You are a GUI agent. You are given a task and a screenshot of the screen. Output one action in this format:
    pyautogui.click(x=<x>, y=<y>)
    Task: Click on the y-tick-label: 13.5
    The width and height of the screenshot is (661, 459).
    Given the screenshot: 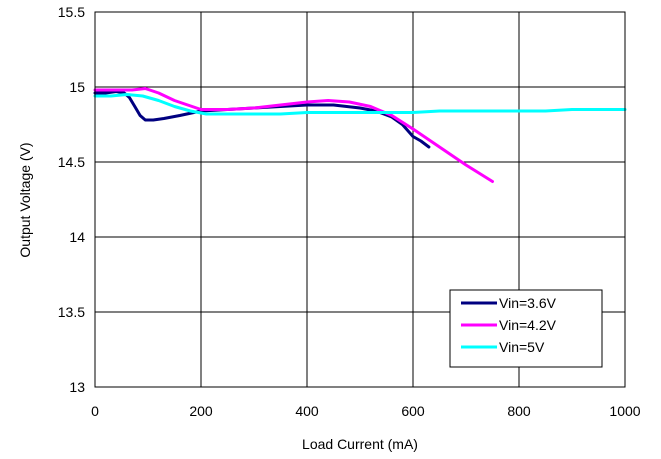 What is the action you would take?
    pyautogui.click(x=71, y=312)
    